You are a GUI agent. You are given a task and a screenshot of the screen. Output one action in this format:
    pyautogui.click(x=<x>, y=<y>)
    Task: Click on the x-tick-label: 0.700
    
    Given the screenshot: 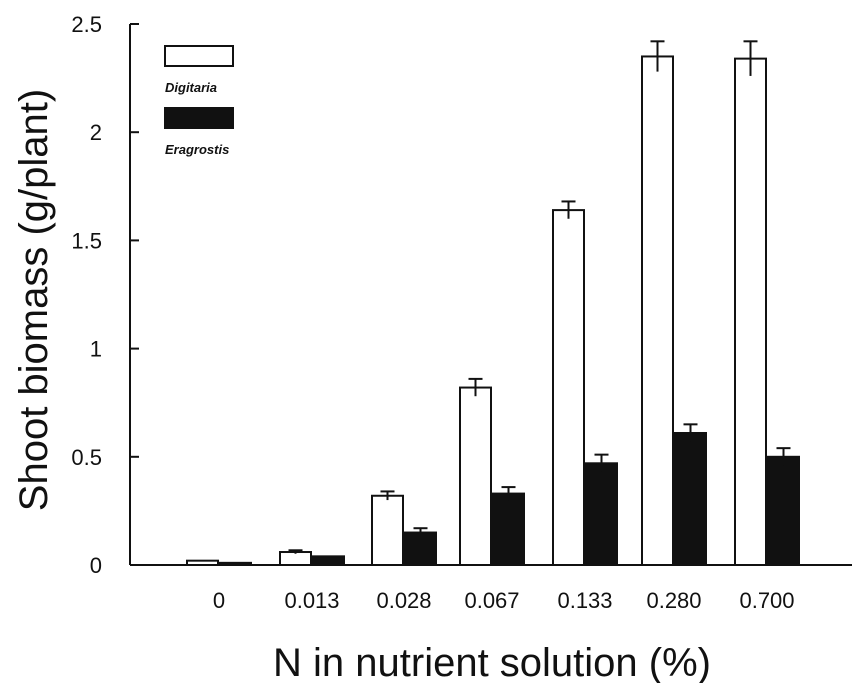 What is the action you would take?
    pyautogui.click(x=766, y=600)
    